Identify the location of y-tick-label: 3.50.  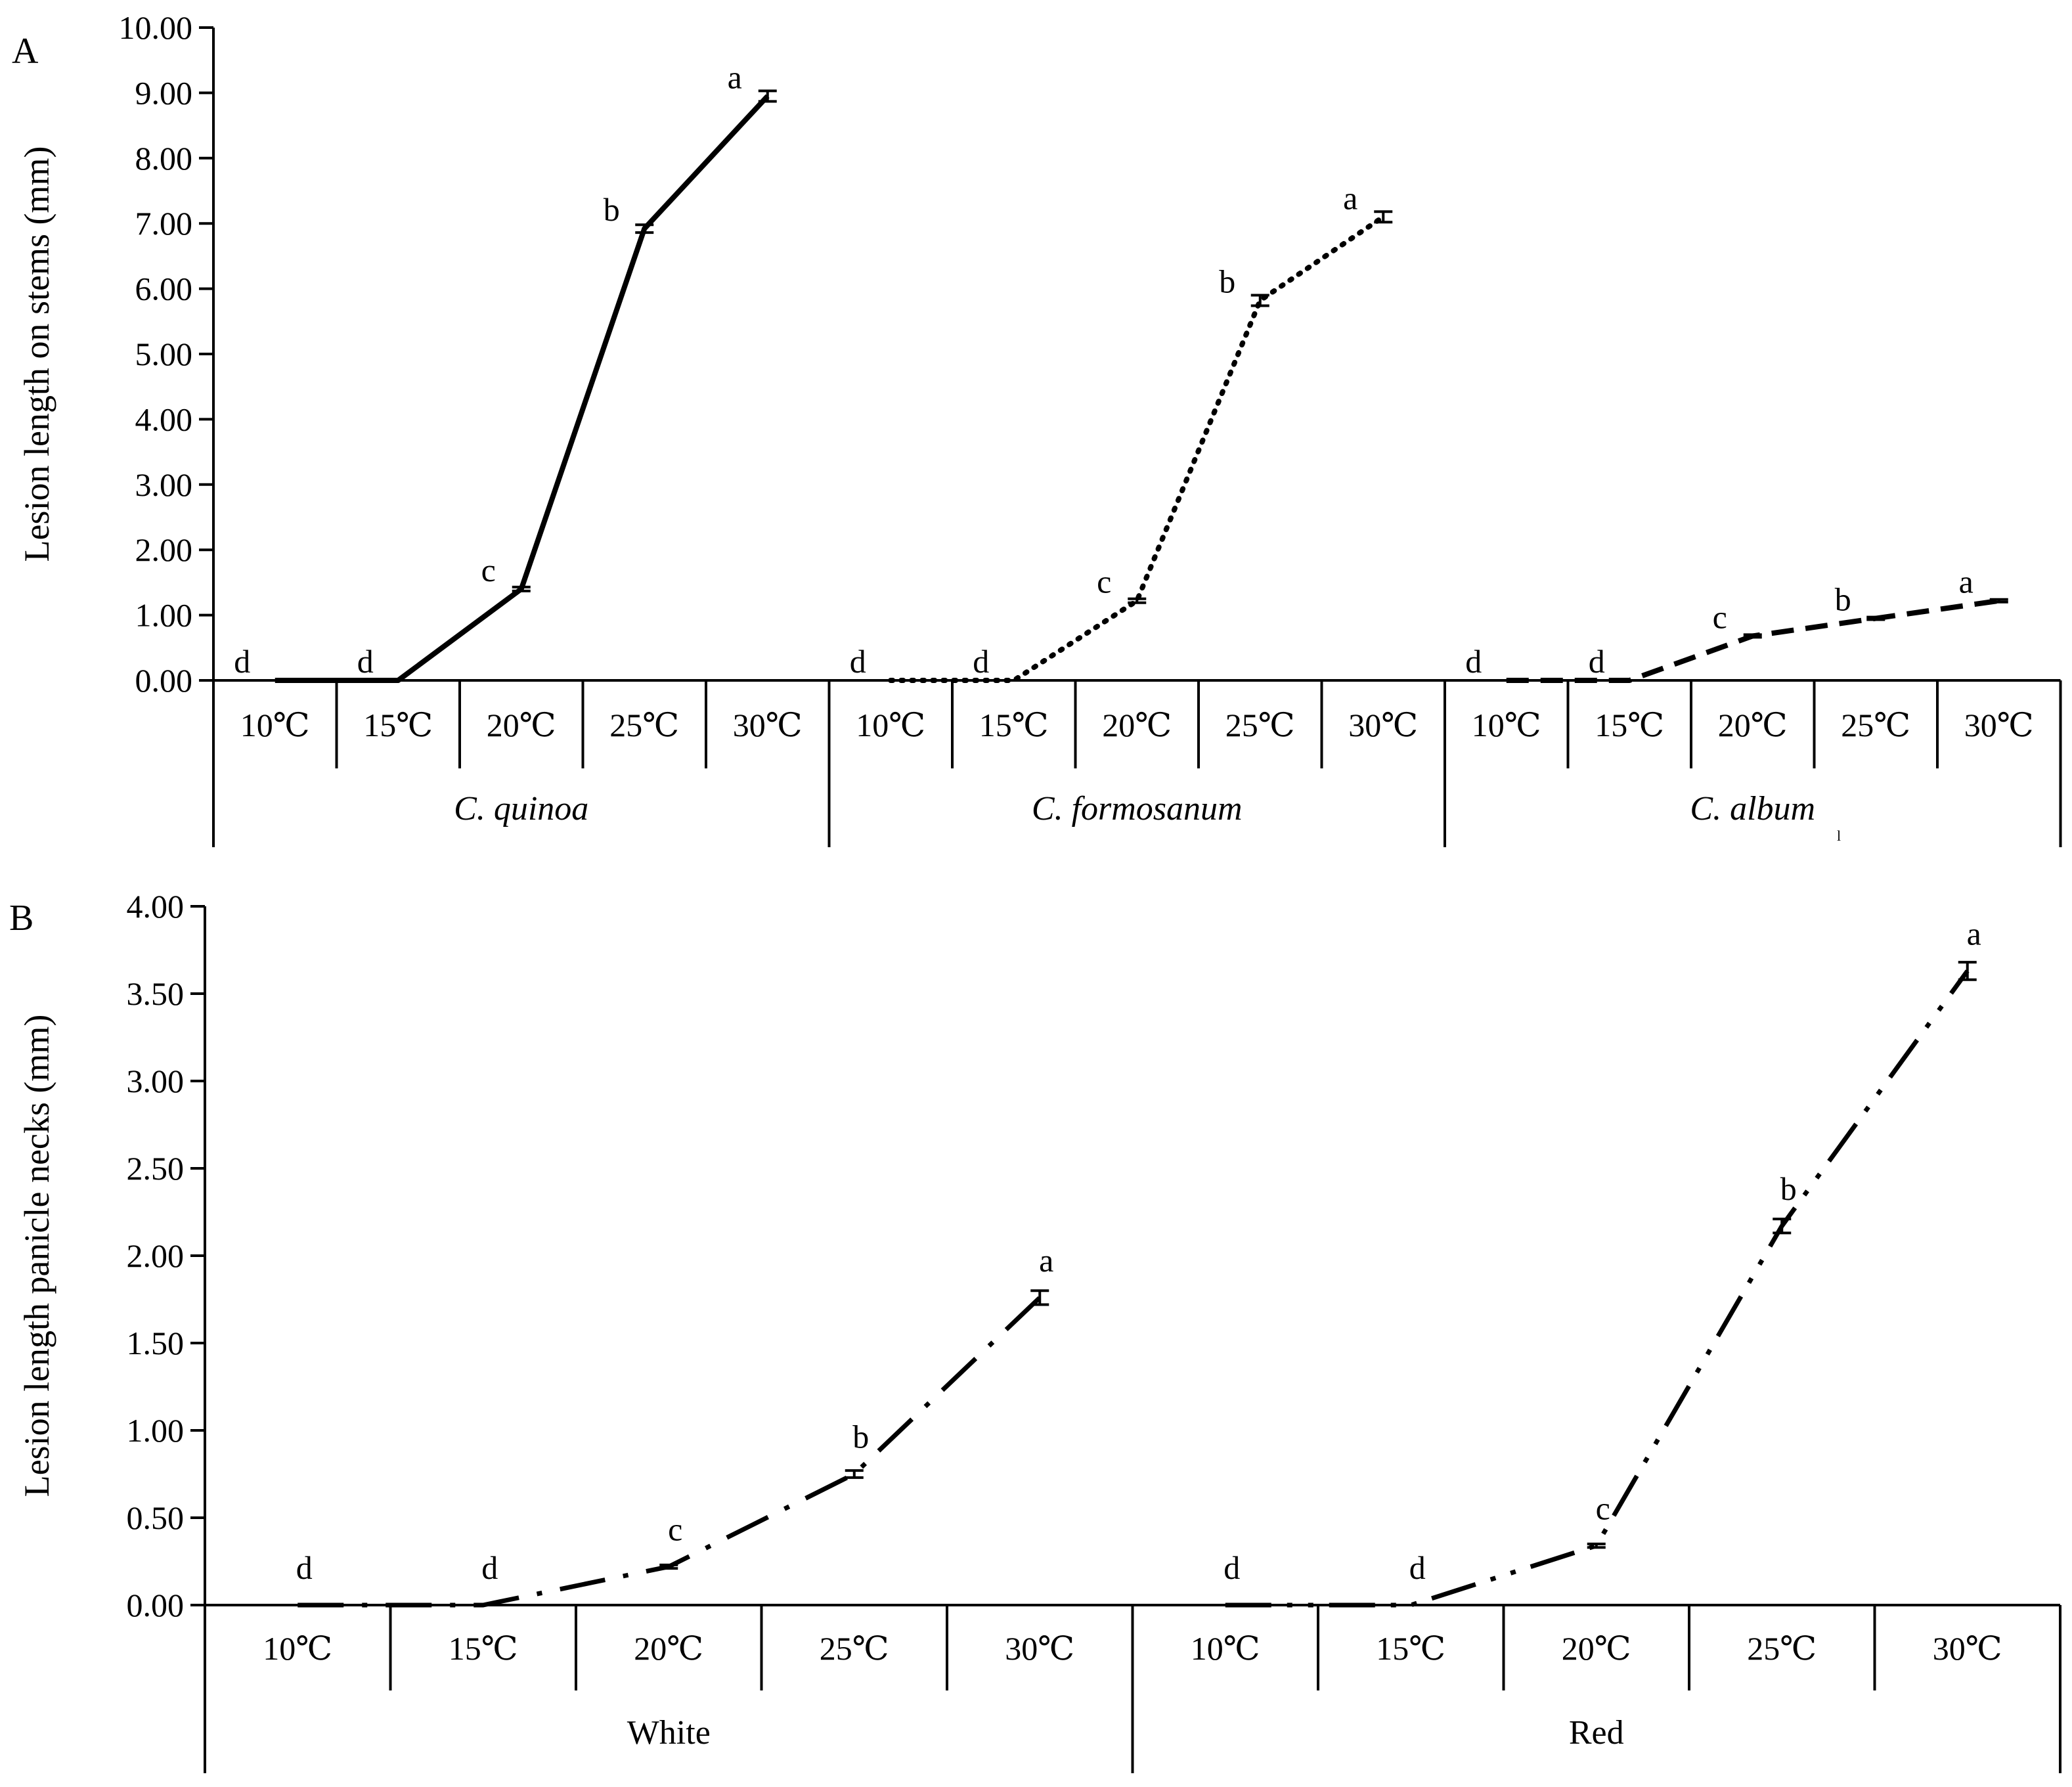
(156, 993).